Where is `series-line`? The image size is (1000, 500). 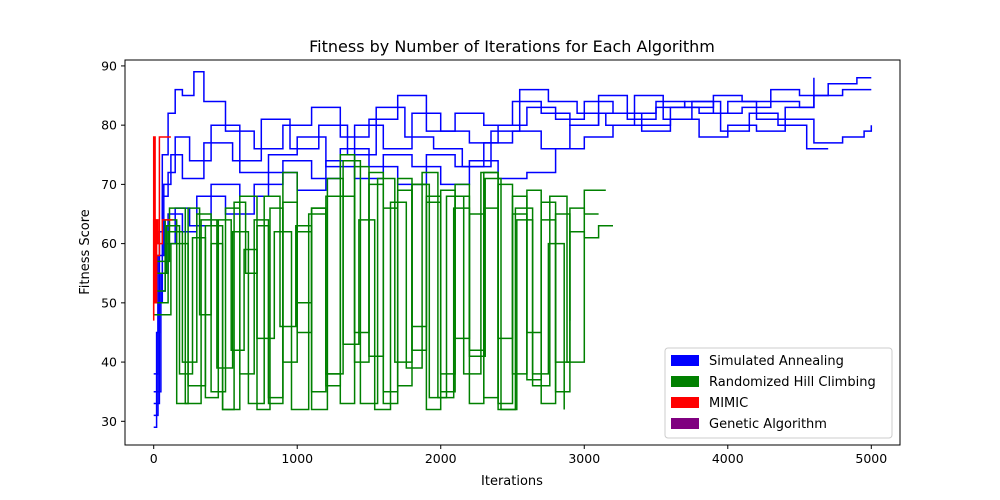
series-line is located at coordinates (162, 267).